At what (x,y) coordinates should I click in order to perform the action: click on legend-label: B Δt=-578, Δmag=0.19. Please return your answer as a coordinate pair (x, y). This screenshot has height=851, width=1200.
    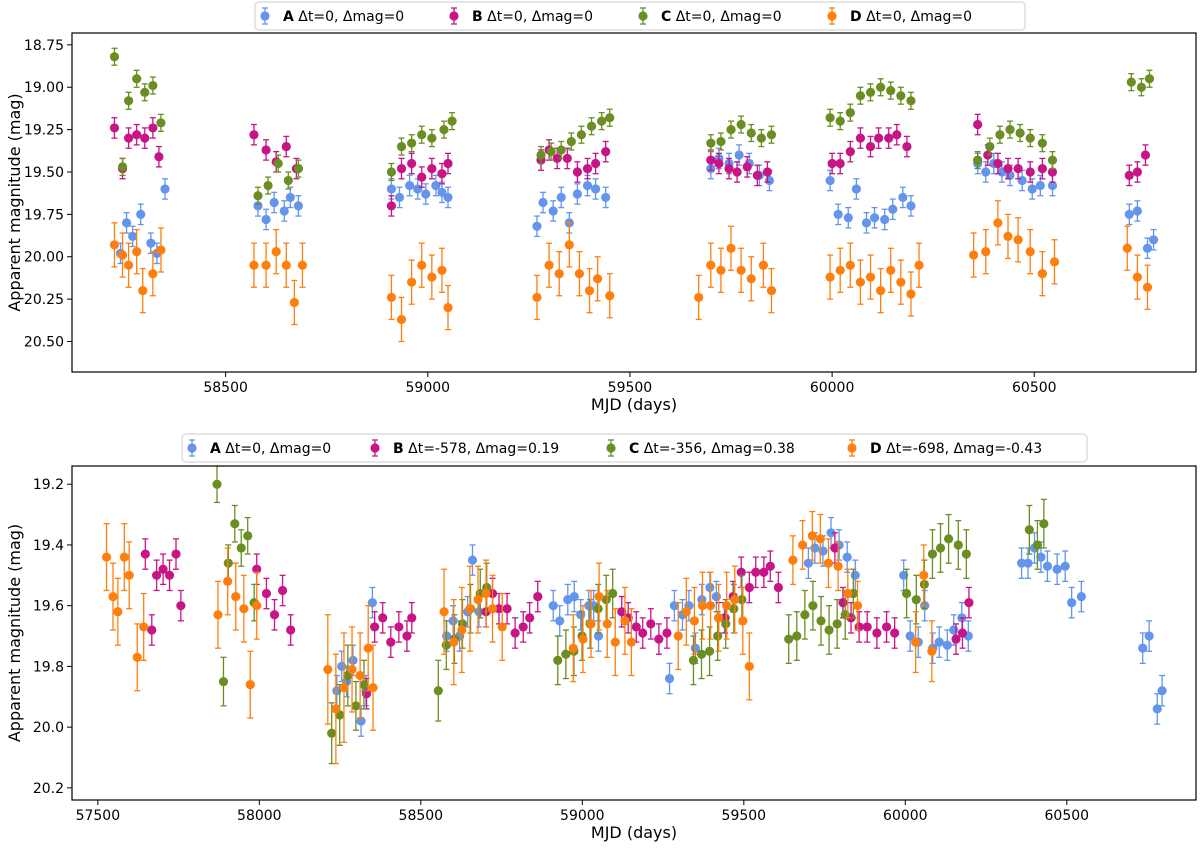
    Looking at the image, I should click on (476, 449).